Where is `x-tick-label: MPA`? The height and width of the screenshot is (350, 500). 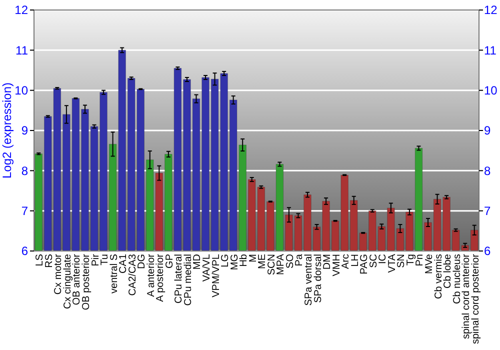
x-tick-label: MPA is located at coordinates (281, 264).